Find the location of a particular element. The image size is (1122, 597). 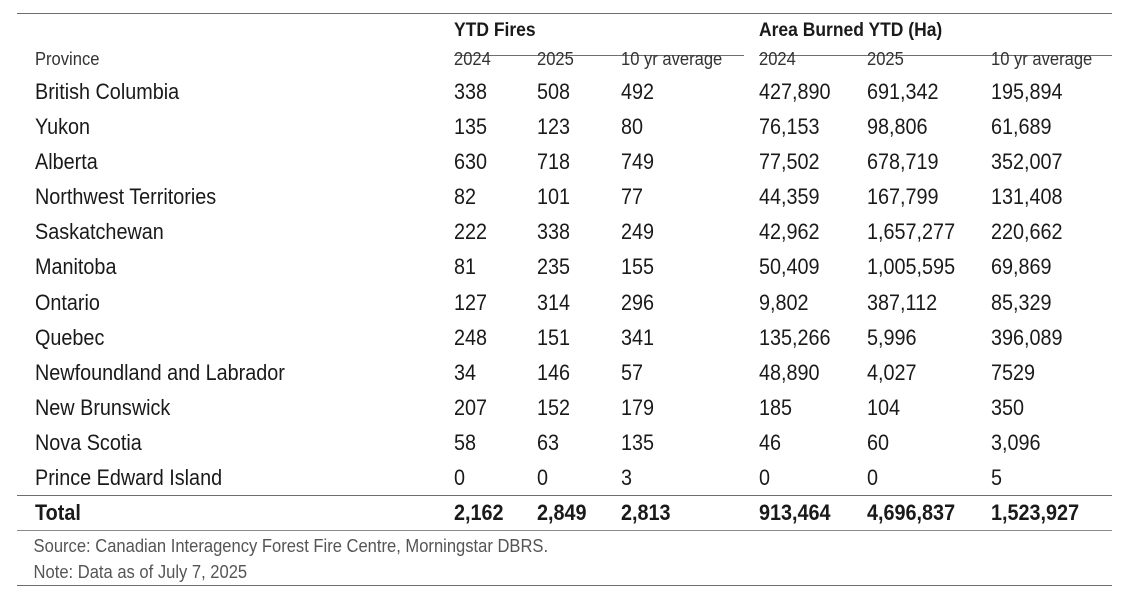

table-cell: 155 is located at coordinates (638, 267).